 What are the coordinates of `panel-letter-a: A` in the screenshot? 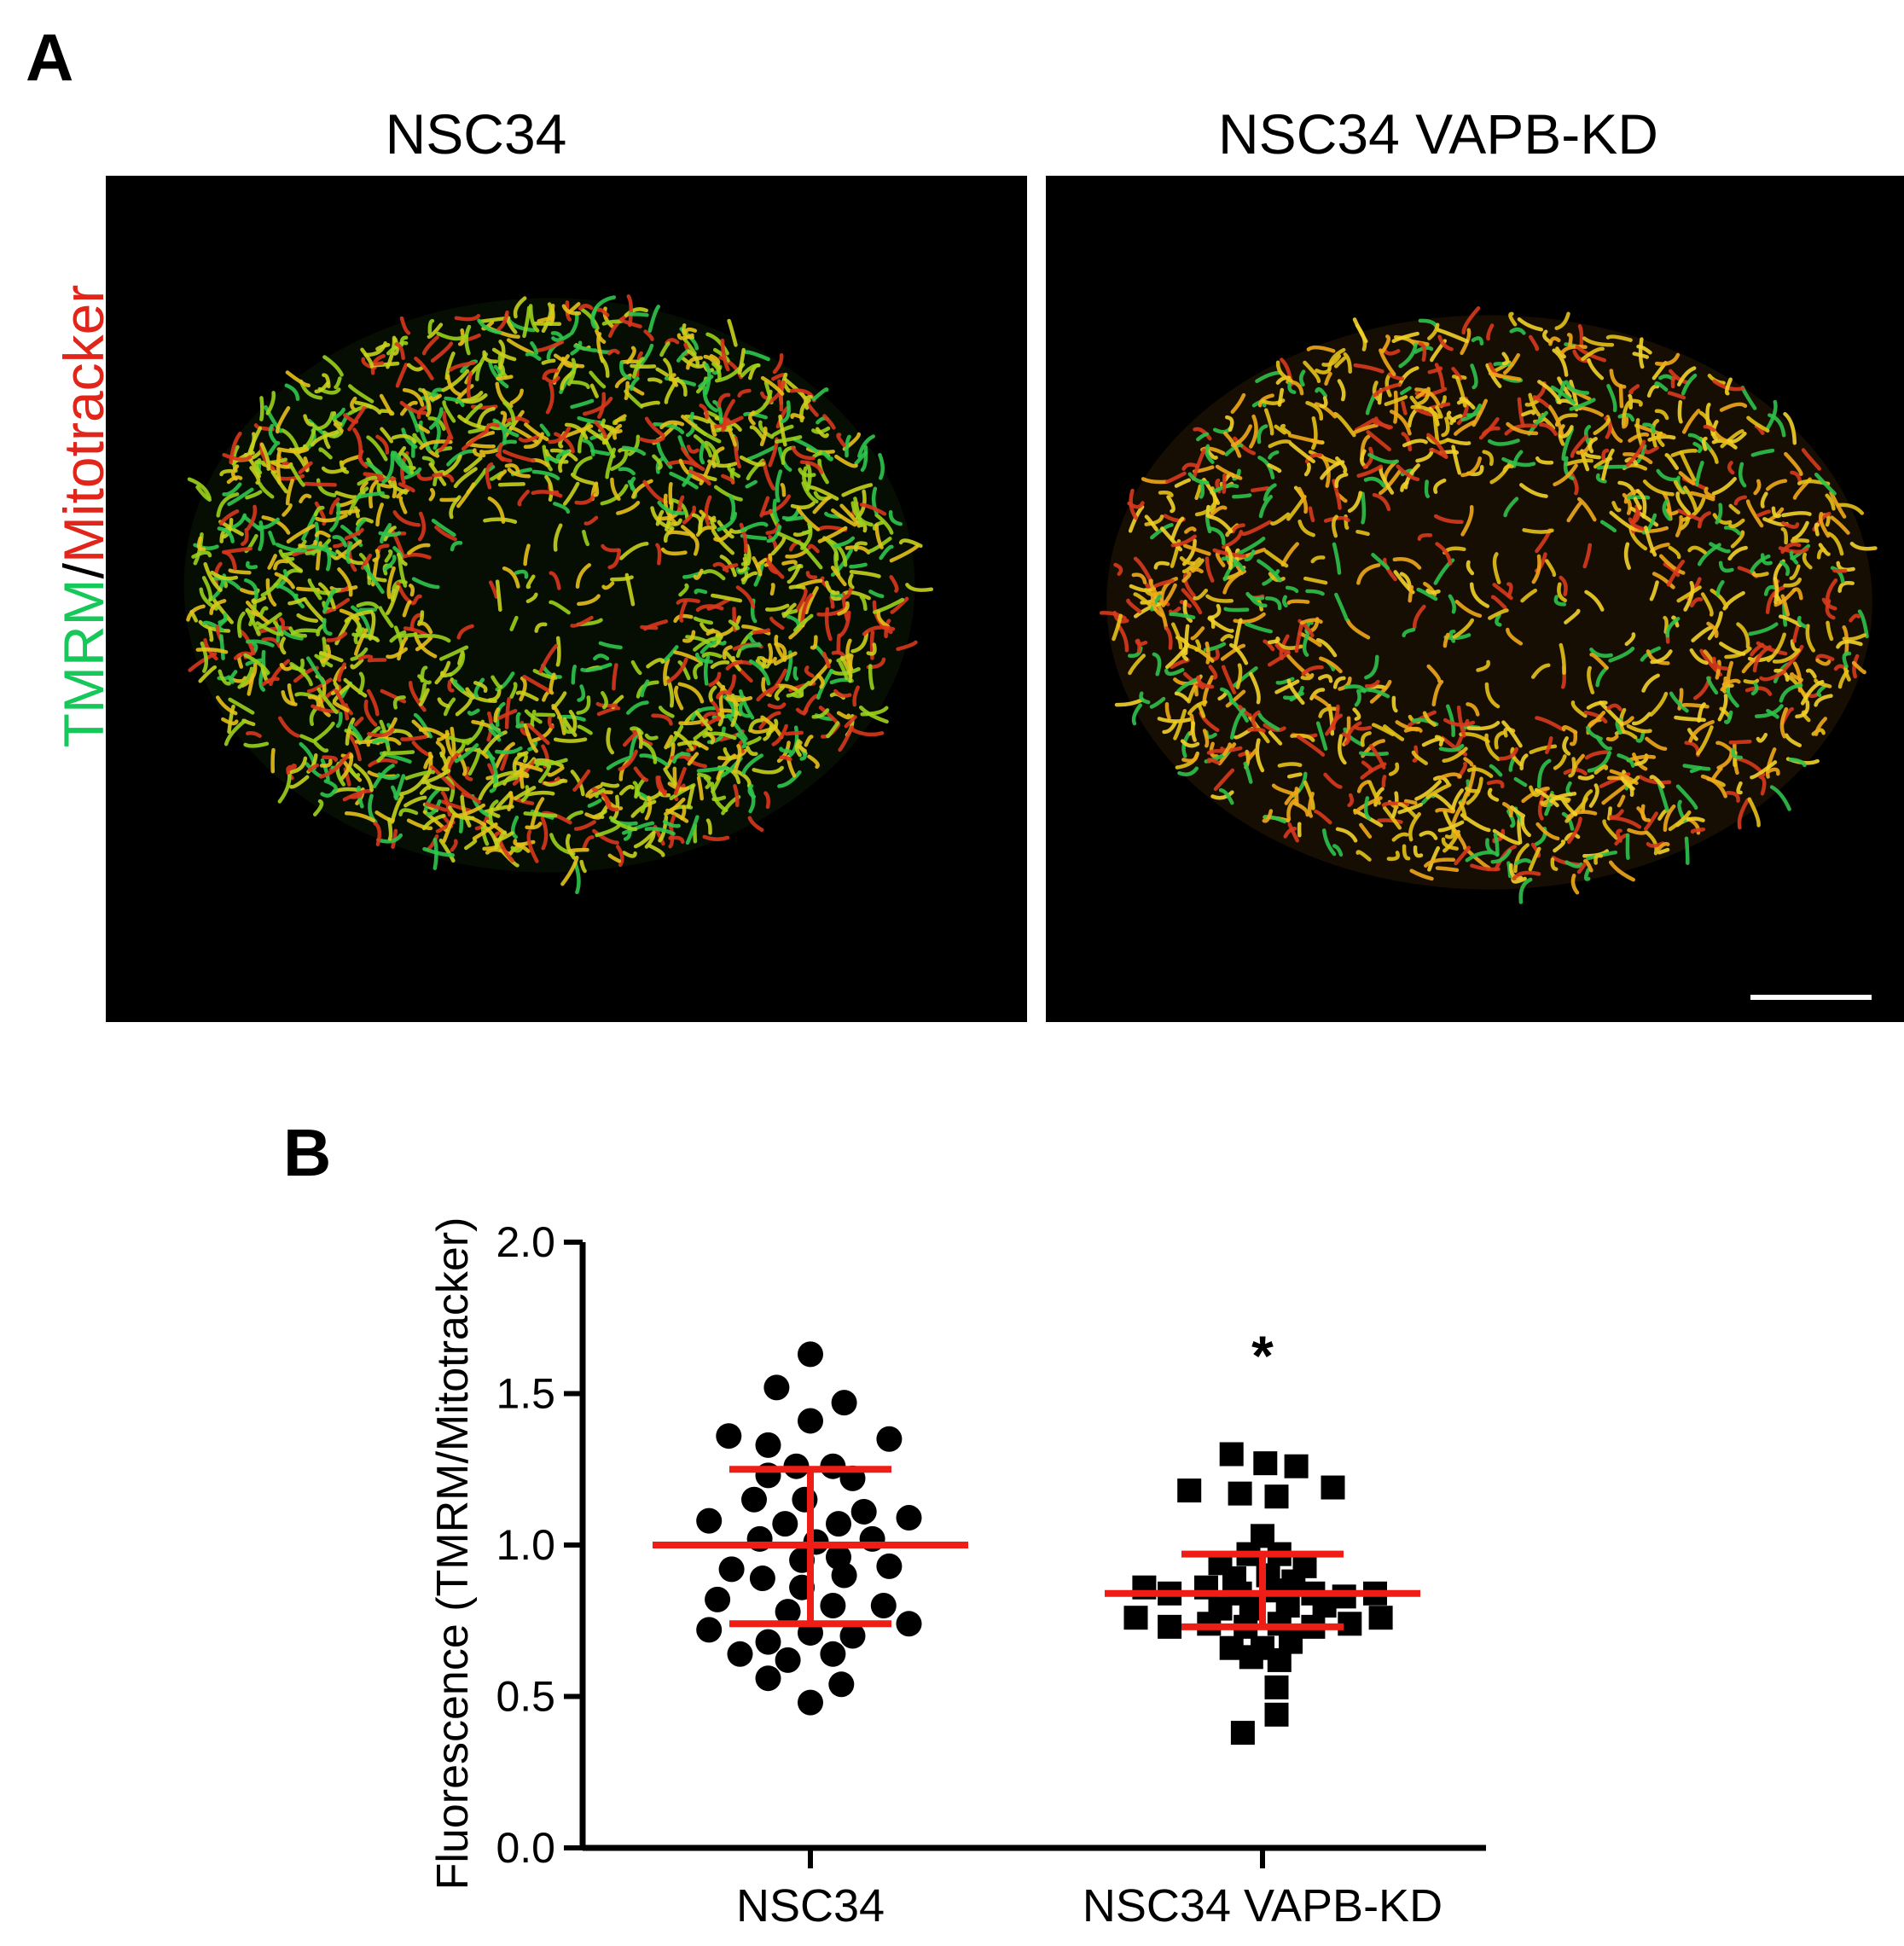 It's located at (50, 58).